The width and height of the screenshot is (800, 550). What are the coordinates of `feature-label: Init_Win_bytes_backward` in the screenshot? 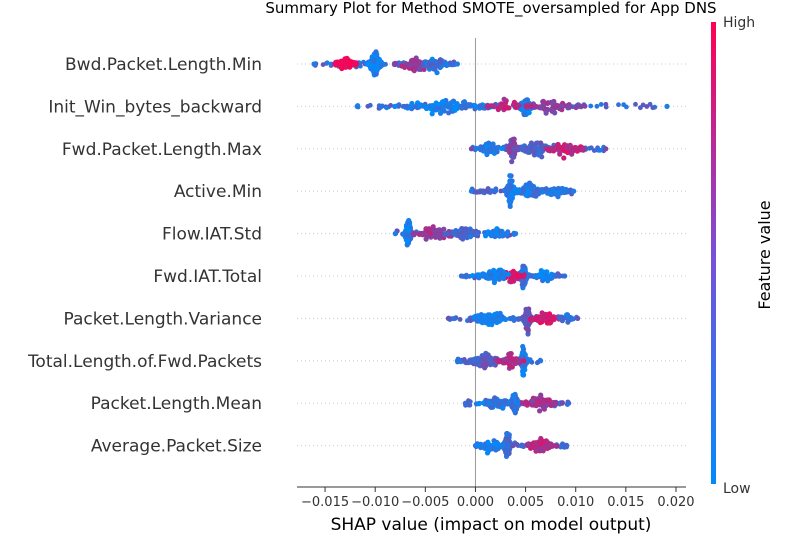 It's located at (155, 107).